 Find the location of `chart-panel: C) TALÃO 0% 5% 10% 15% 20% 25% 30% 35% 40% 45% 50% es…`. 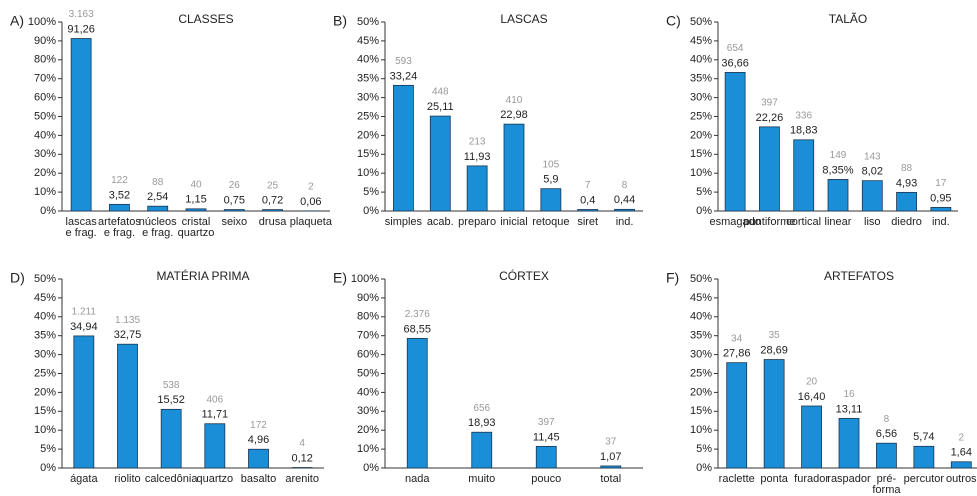

chart-panel: C) TALÃO 0% 5% 10% 15% 20% 25% 30% 35% 40% 45% 50% es… is located at coordinates (812, 120).